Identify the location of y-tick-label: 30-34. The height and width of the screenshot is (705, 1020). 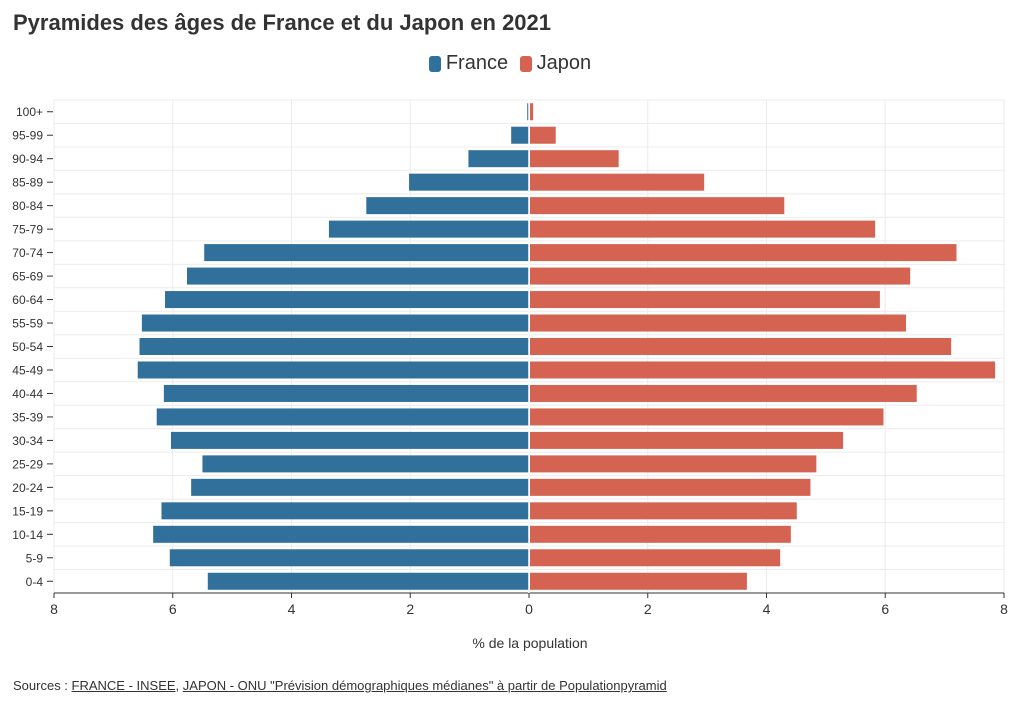
(27, 441).